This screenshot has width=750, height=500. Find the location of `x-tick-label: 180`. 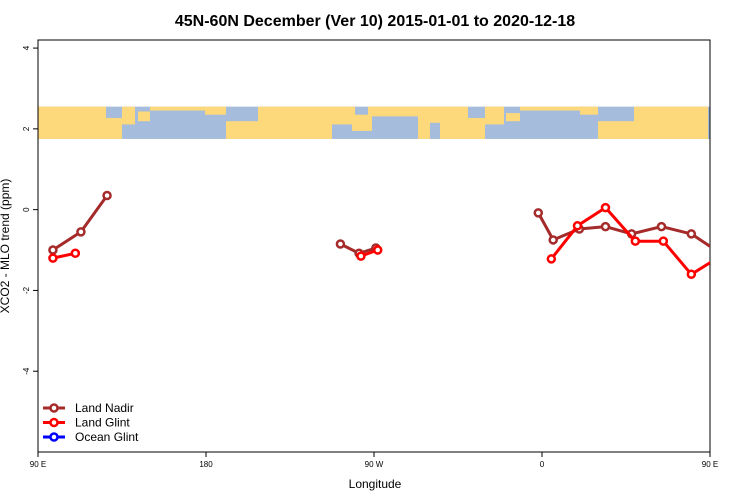

x-tick-label: 180 is located at coordinates (206, 464).